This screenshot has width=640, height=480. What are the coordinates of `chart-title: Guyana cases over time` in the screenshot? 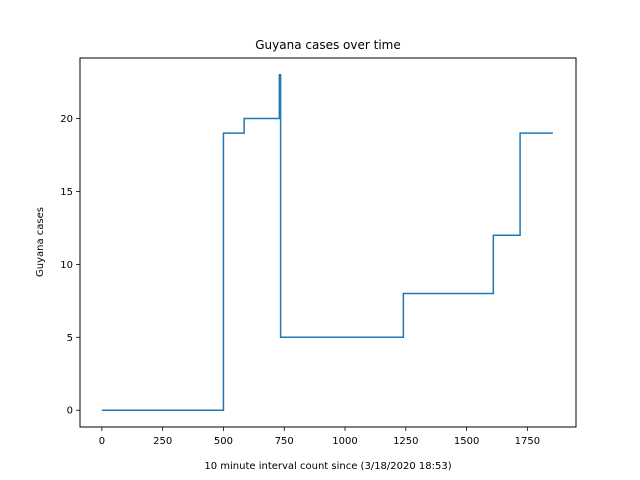 It's located at (327, 45).